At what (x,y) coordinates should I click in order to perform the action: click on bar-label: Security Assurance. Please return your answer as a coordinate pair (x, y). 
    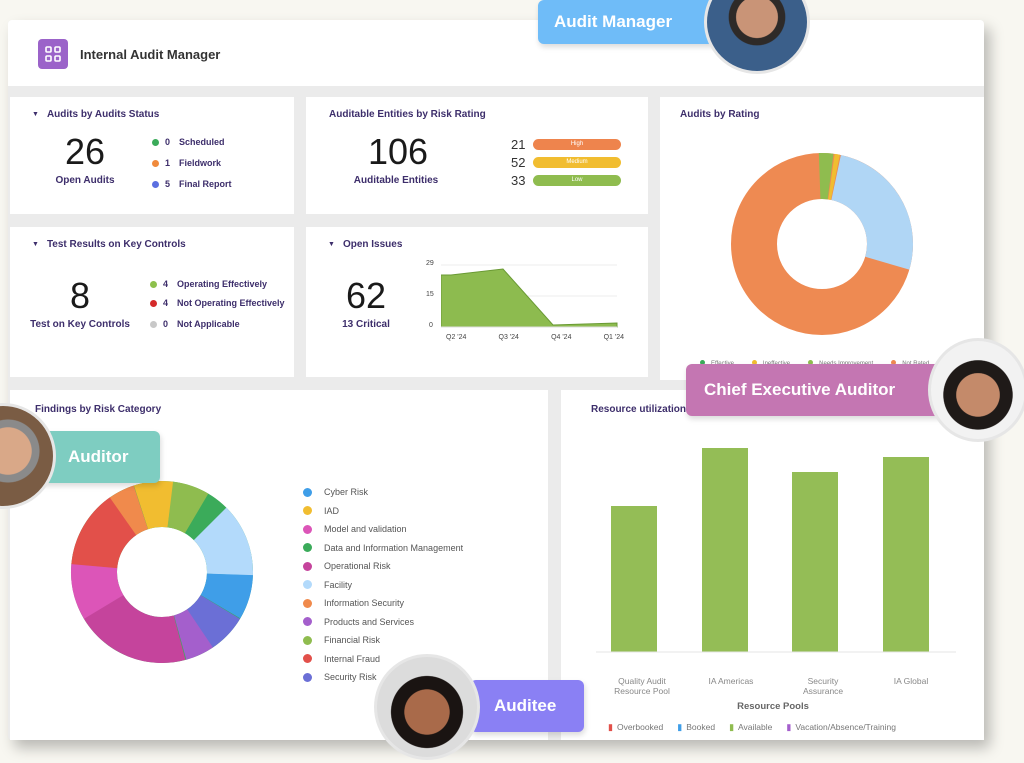
    Looking at the image, I should click on (823, 686).